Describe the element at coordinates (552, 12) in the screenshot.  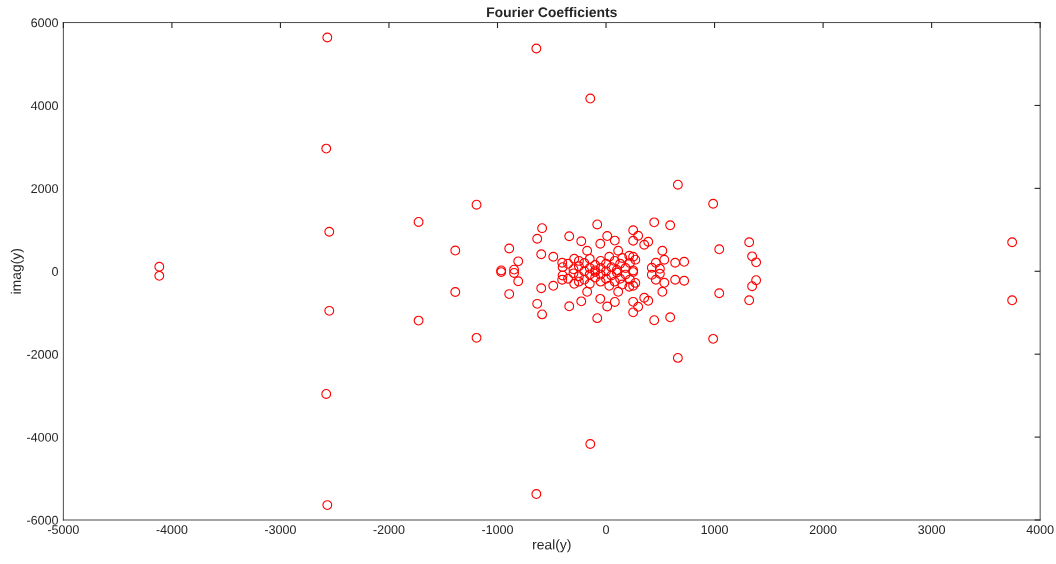
I see `chart-title: Fourier Coefficients` at that location.